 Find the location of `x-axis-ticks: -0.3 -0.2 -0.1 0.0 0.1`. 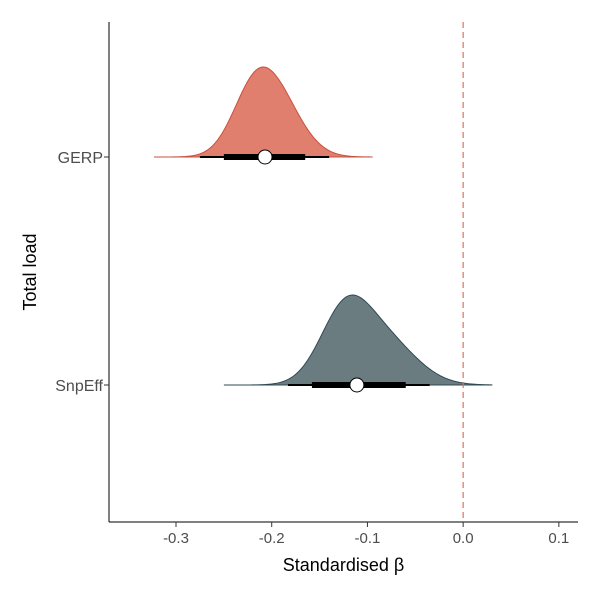

x-axis-ticks: -0.3 -0.2 -0.1 0.0 0.1 is located at coordinates (366, 534).